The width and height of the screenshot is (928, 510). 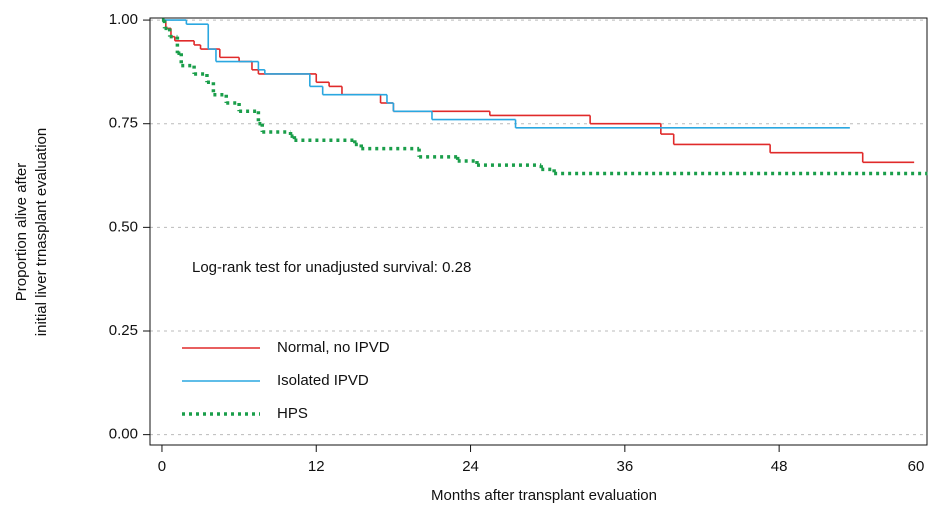 What do you see at coordinates (916, 466) in the screenshot?
I see `x-tick-label: 60` at bounding box center [916, 466].